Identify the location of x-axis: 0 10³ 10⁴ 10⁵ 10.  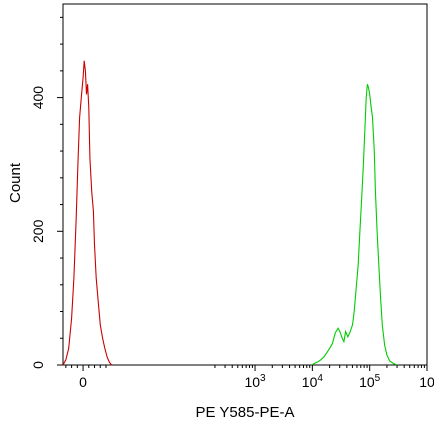
(249, 377).